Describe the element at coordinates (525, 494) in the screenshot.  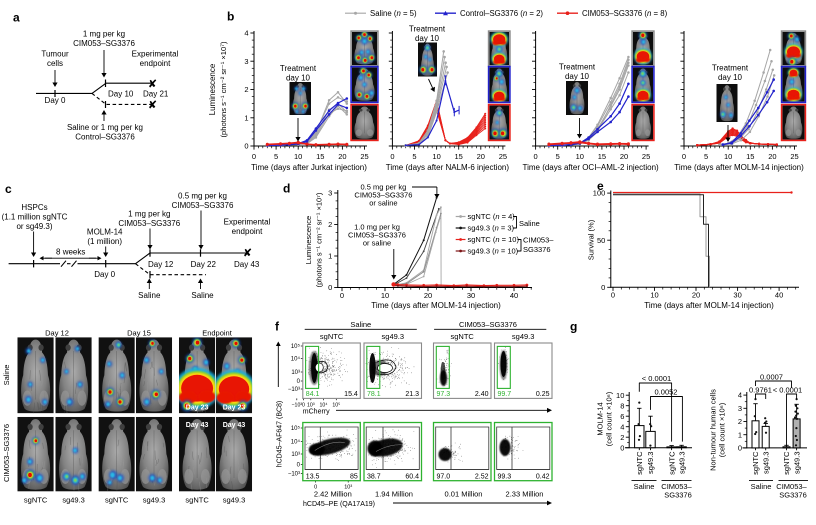
I see `svg-text: 2.33 Million` at that location.